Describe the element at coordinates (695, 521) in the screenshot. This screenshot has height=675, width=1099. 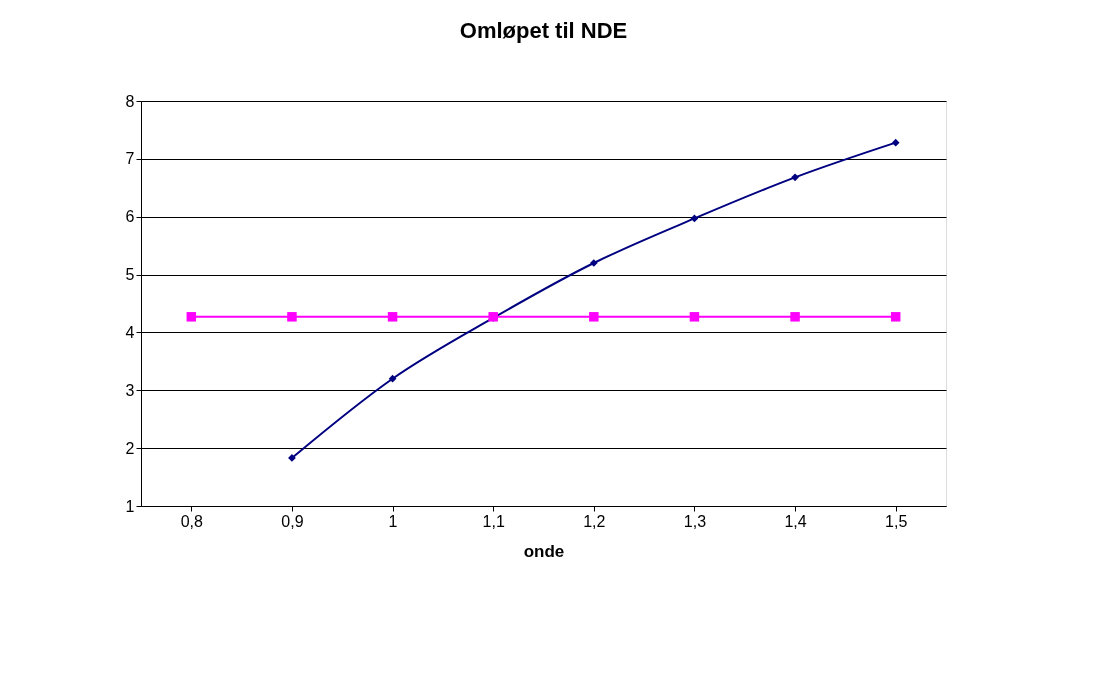
I see `x-tick-label: 1,3` at that location.